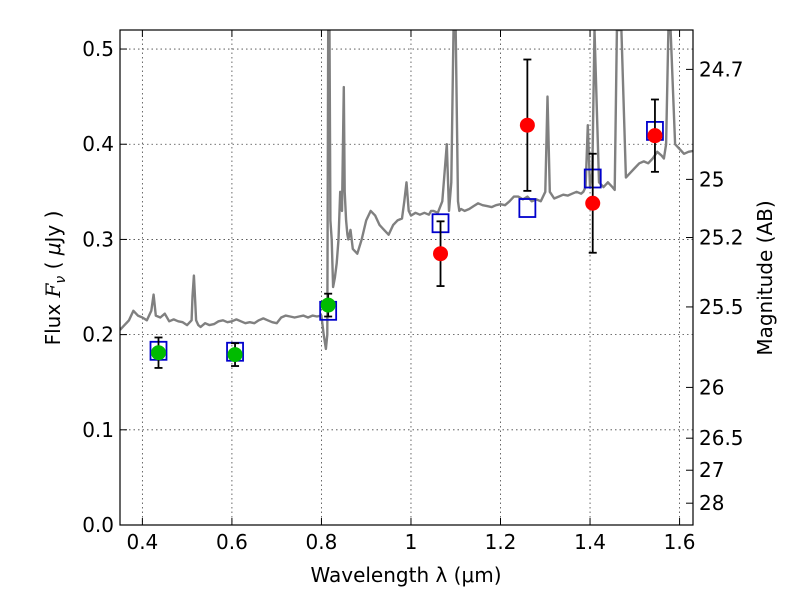  Describe the element at coordinates (53, 265) in the screenshot. I see `y-axis-label-unit-open: (` at that location.